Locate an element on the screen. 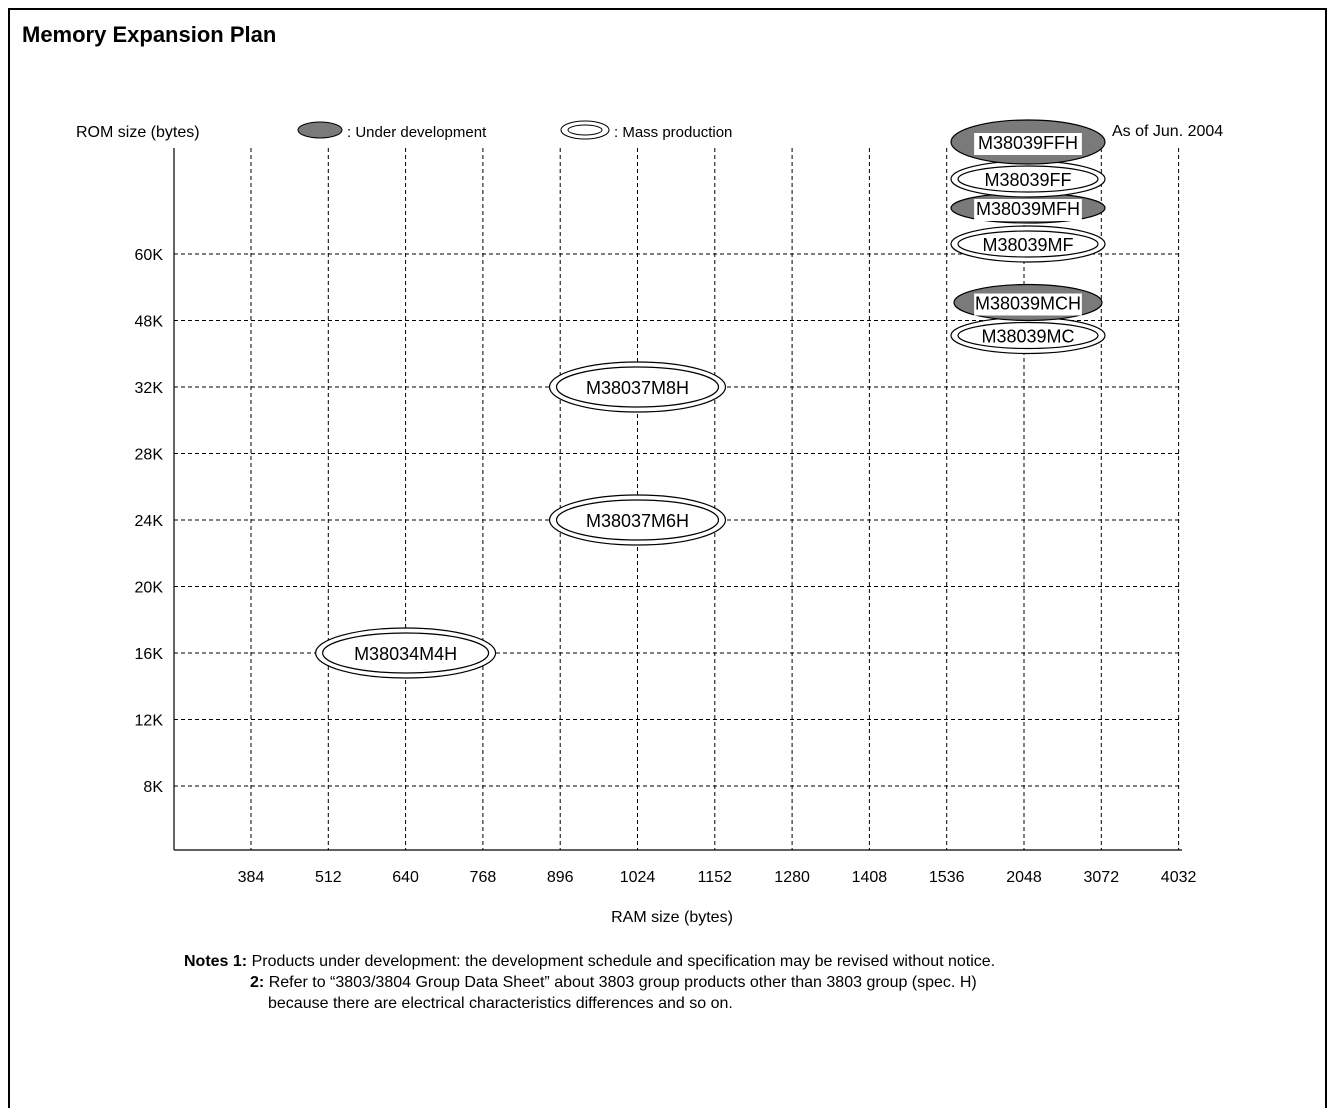  product-marker-inner-m38037m6h is located at coordinates (637, 520).